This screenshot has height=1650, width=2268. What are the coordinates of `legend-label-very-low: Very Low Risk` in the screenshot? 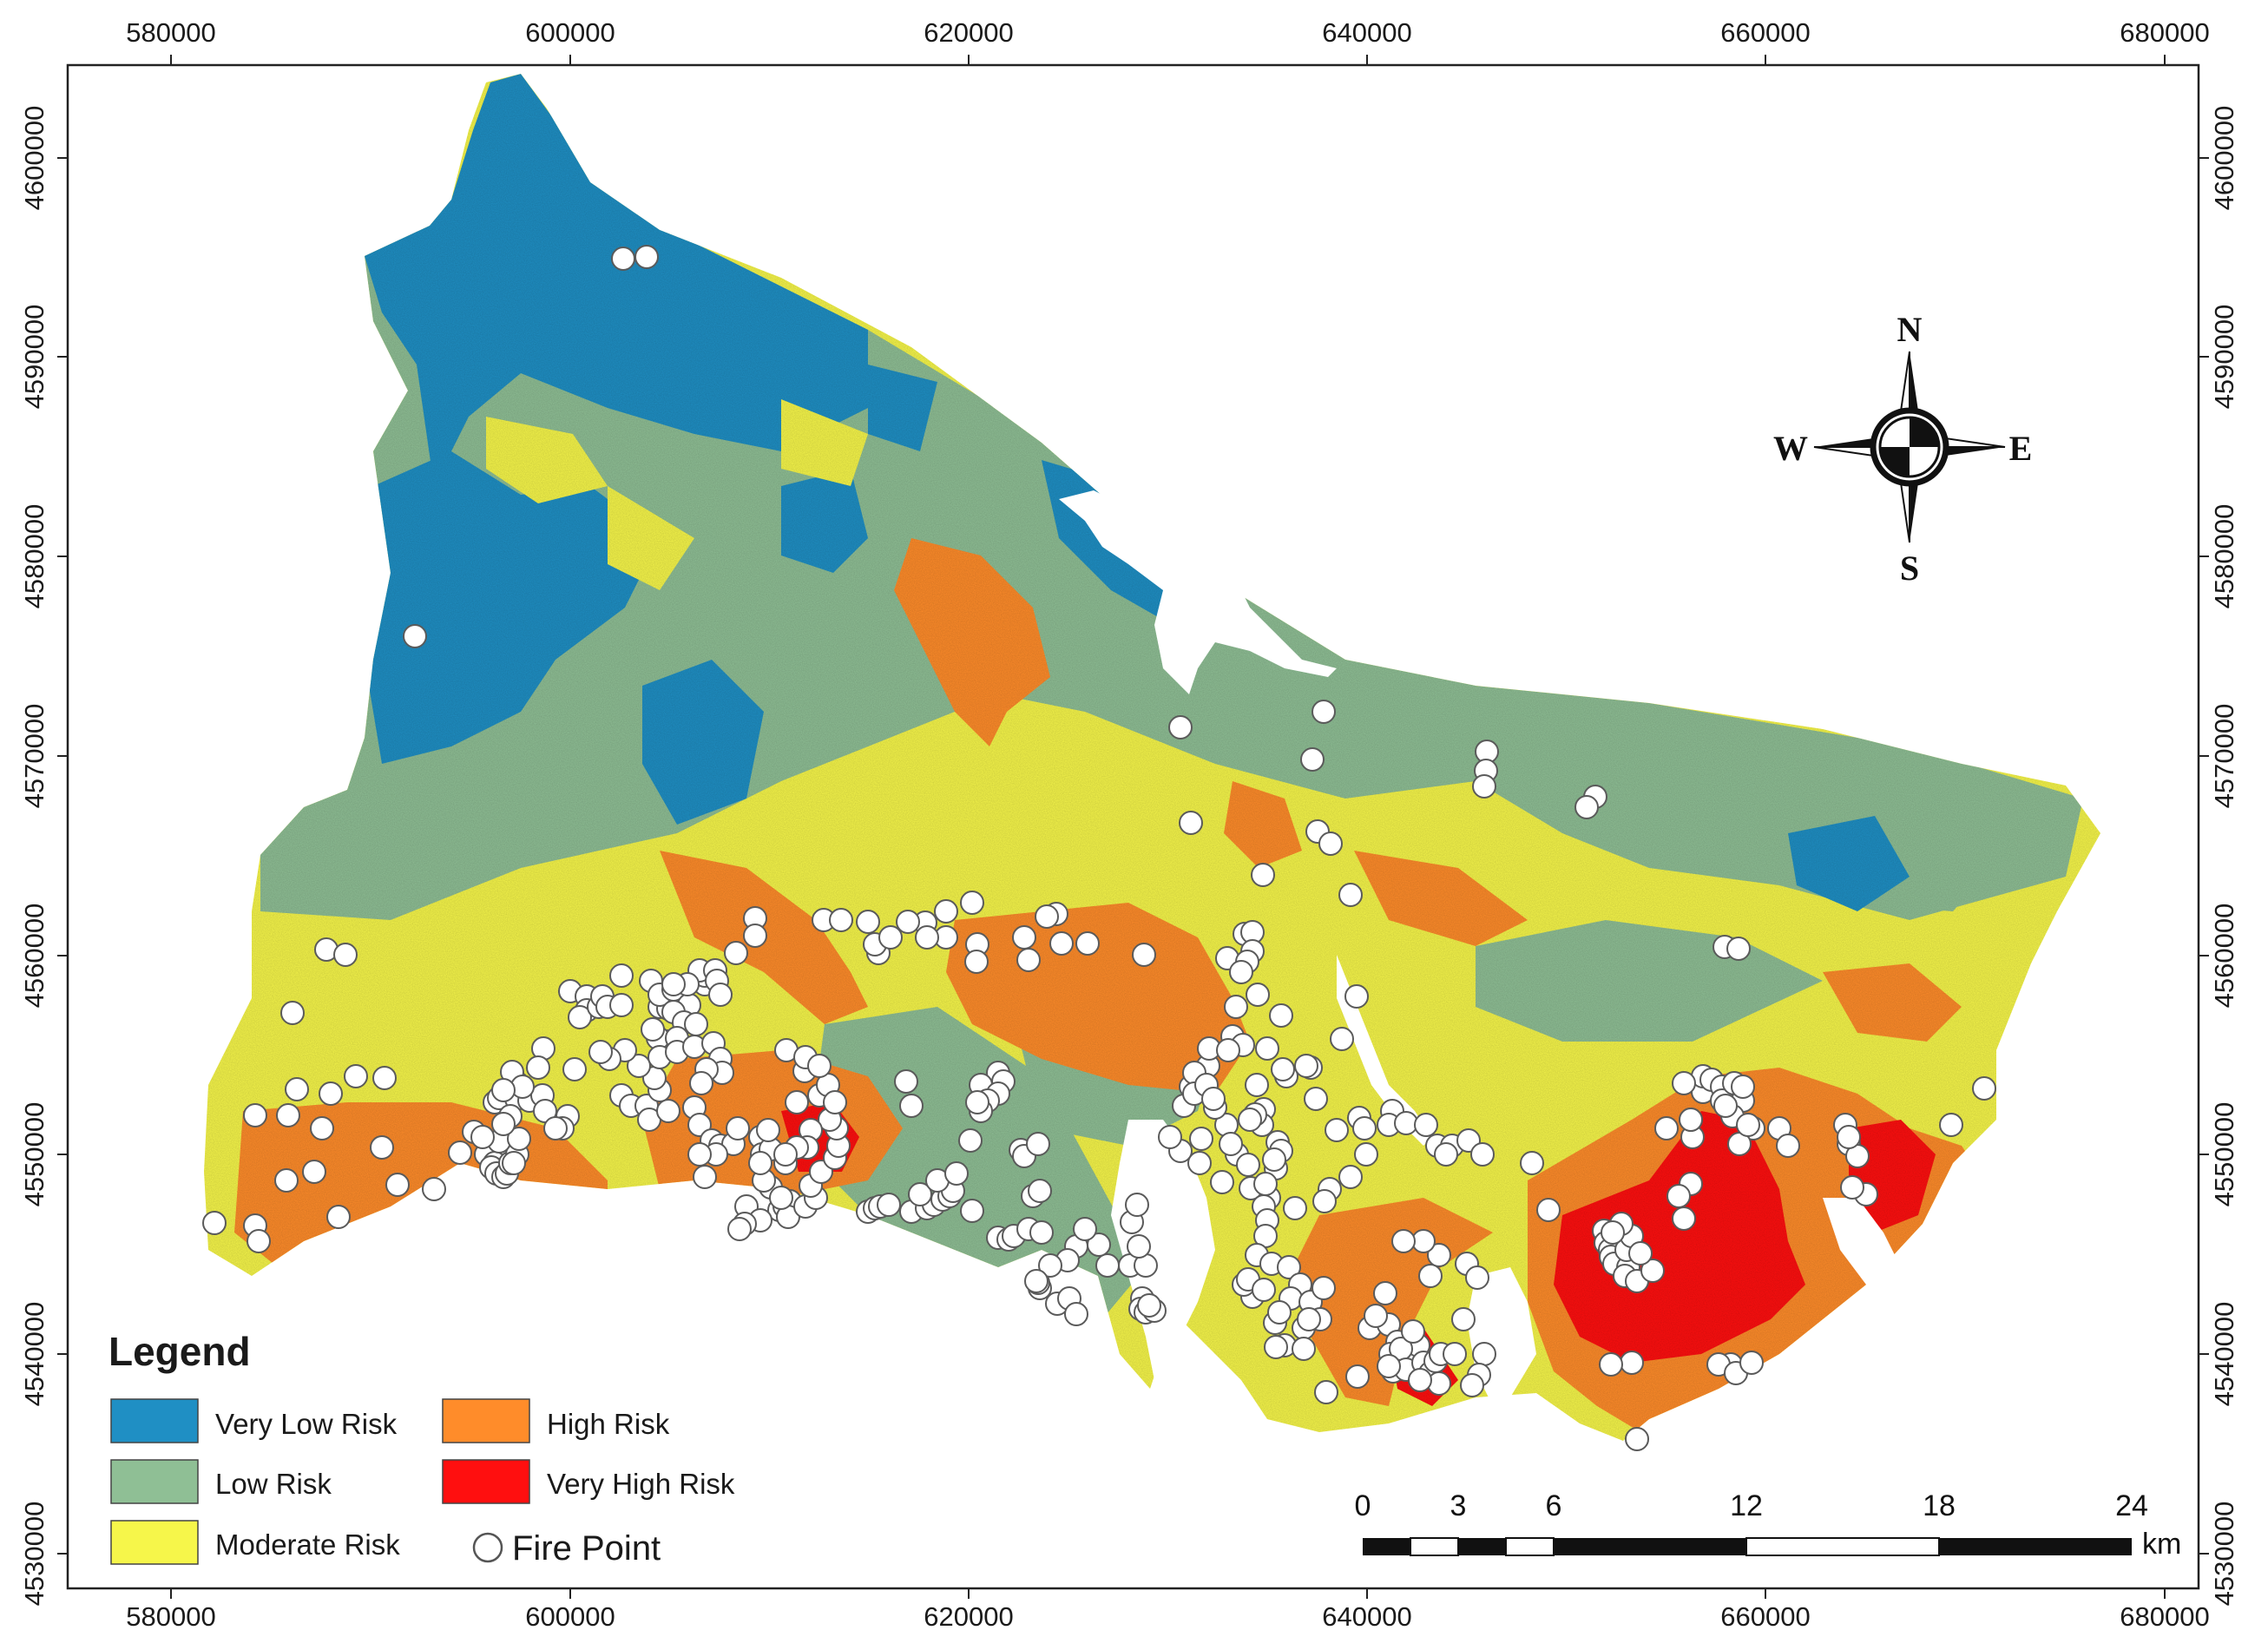 It's located at (306, 1424).